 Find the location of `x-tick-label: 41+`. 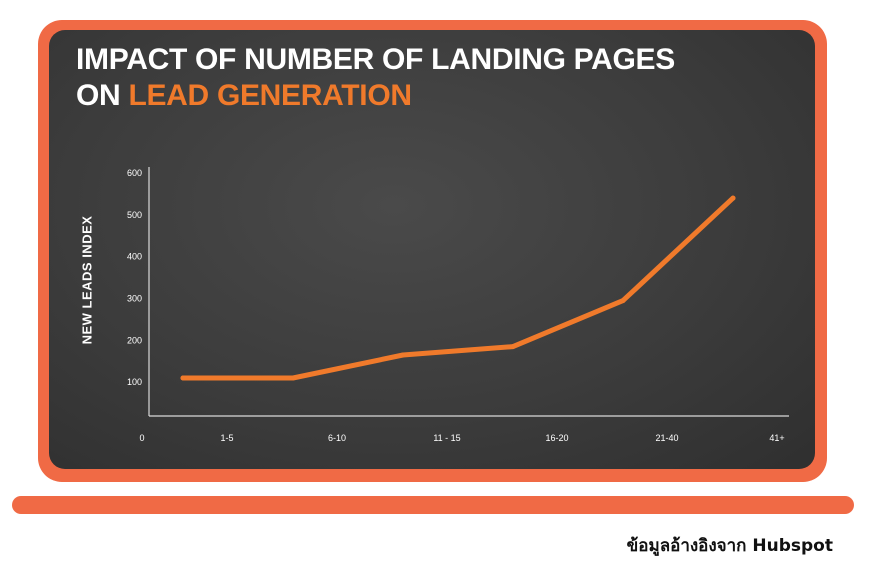

x-tick-label: 41+ is located at coordinates (776, 438).